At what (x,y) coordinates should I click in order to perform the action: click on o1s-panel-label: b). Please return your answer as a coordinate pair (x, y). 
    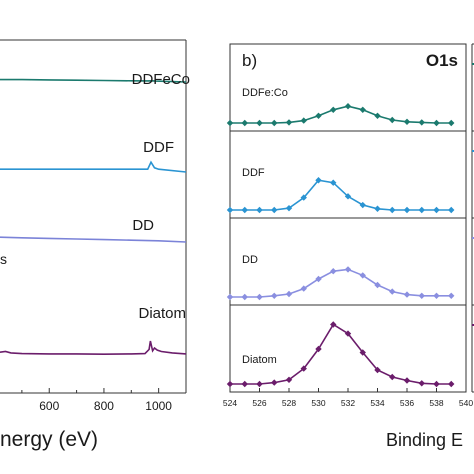
    Looking at the image, I should click on (249, 60).